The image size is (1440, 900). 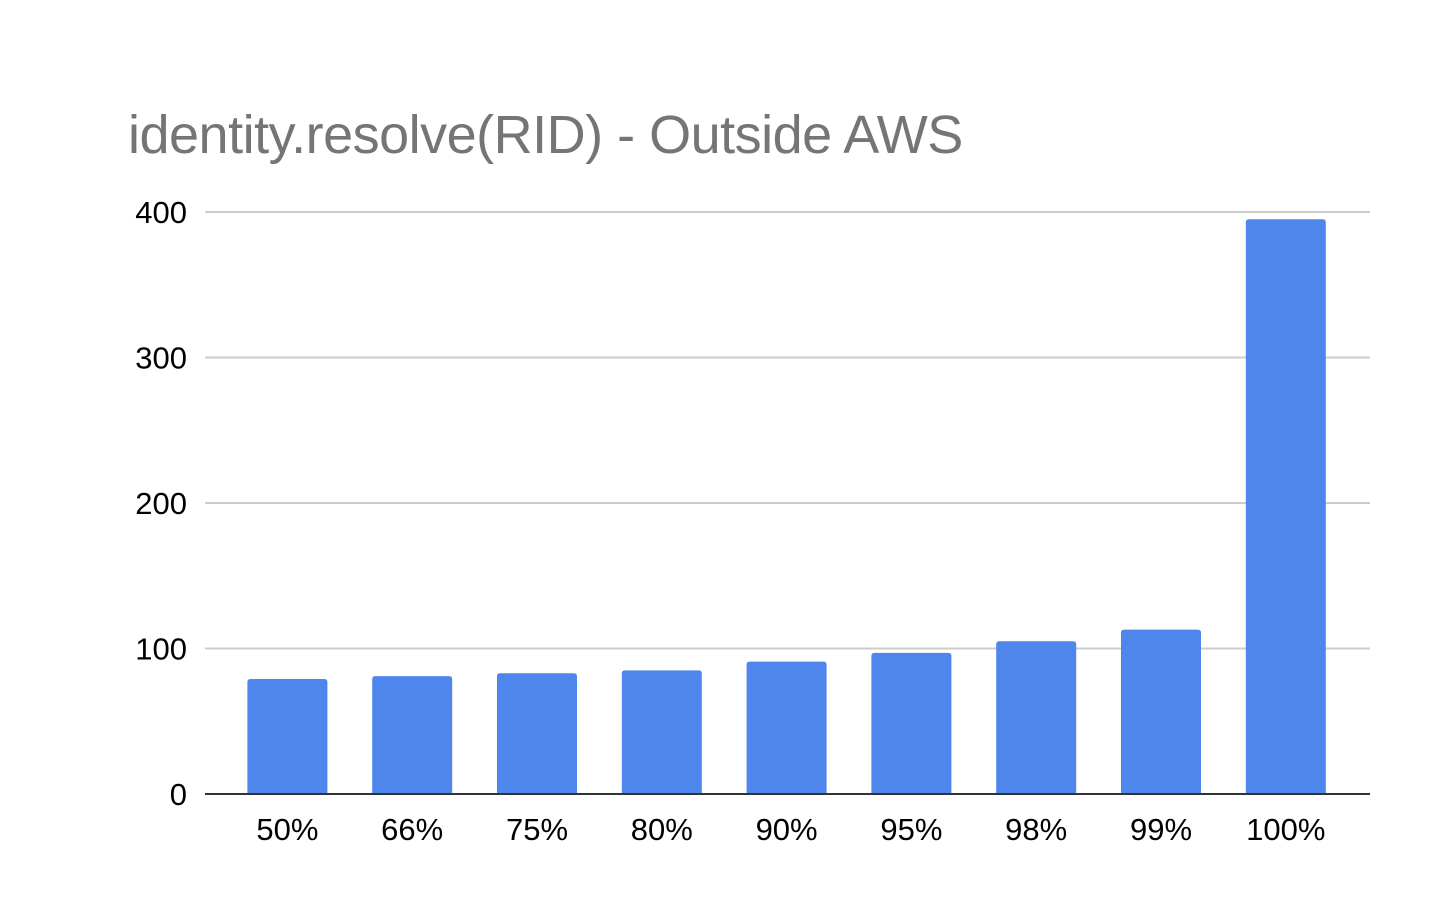 I want to click on chart-title: identity.resolve(RID) - Outside AWS, so click(x=545, y=135).